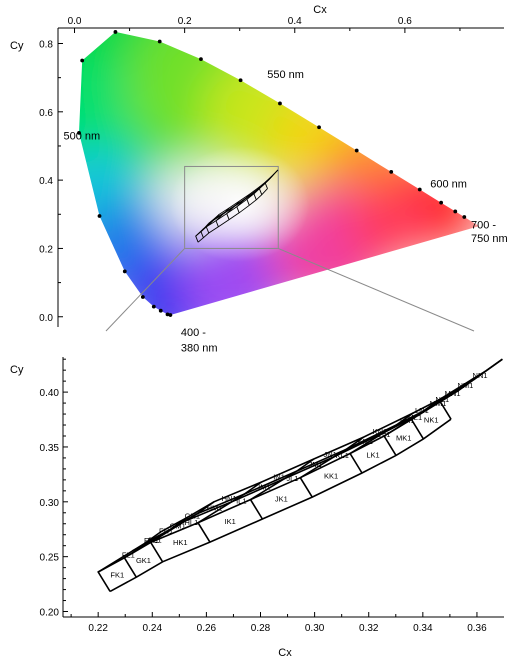  What do you see at coordinates (431, 419) in the screenshot?
I see `cell-label: NK1` at bounding box center [431, 419].